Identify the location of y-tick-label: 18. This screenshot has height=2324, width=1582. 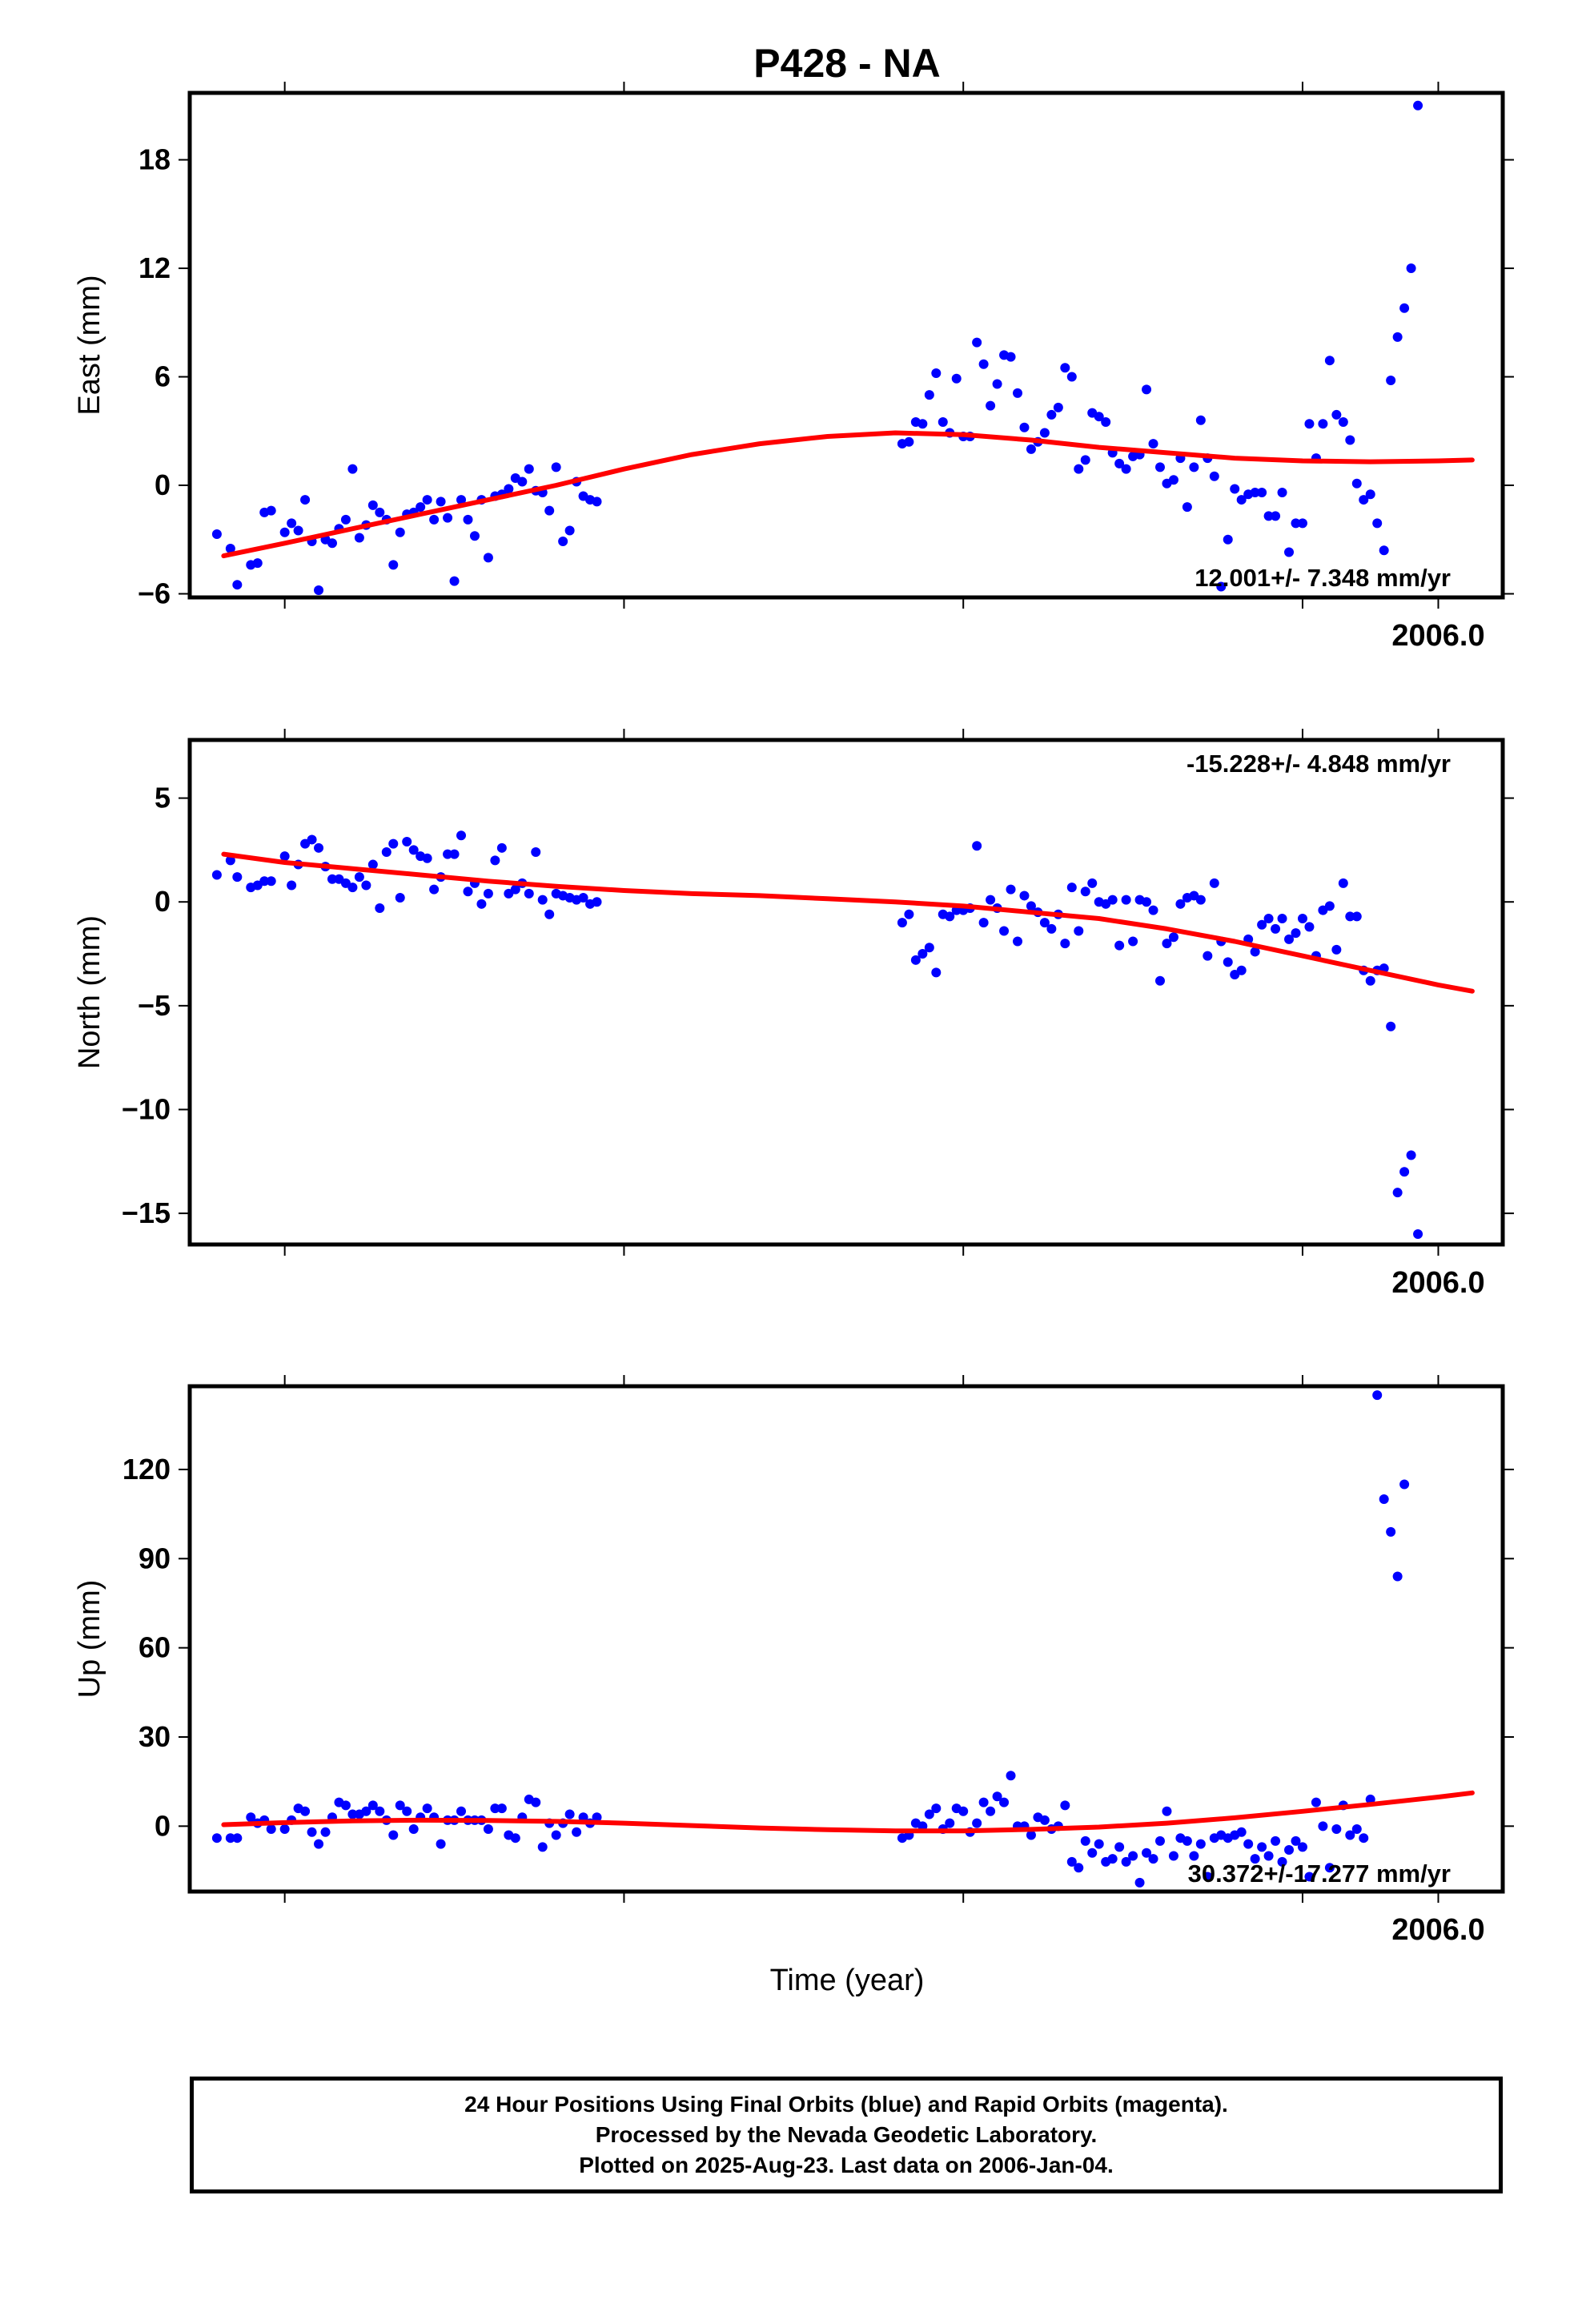
(155, 159).